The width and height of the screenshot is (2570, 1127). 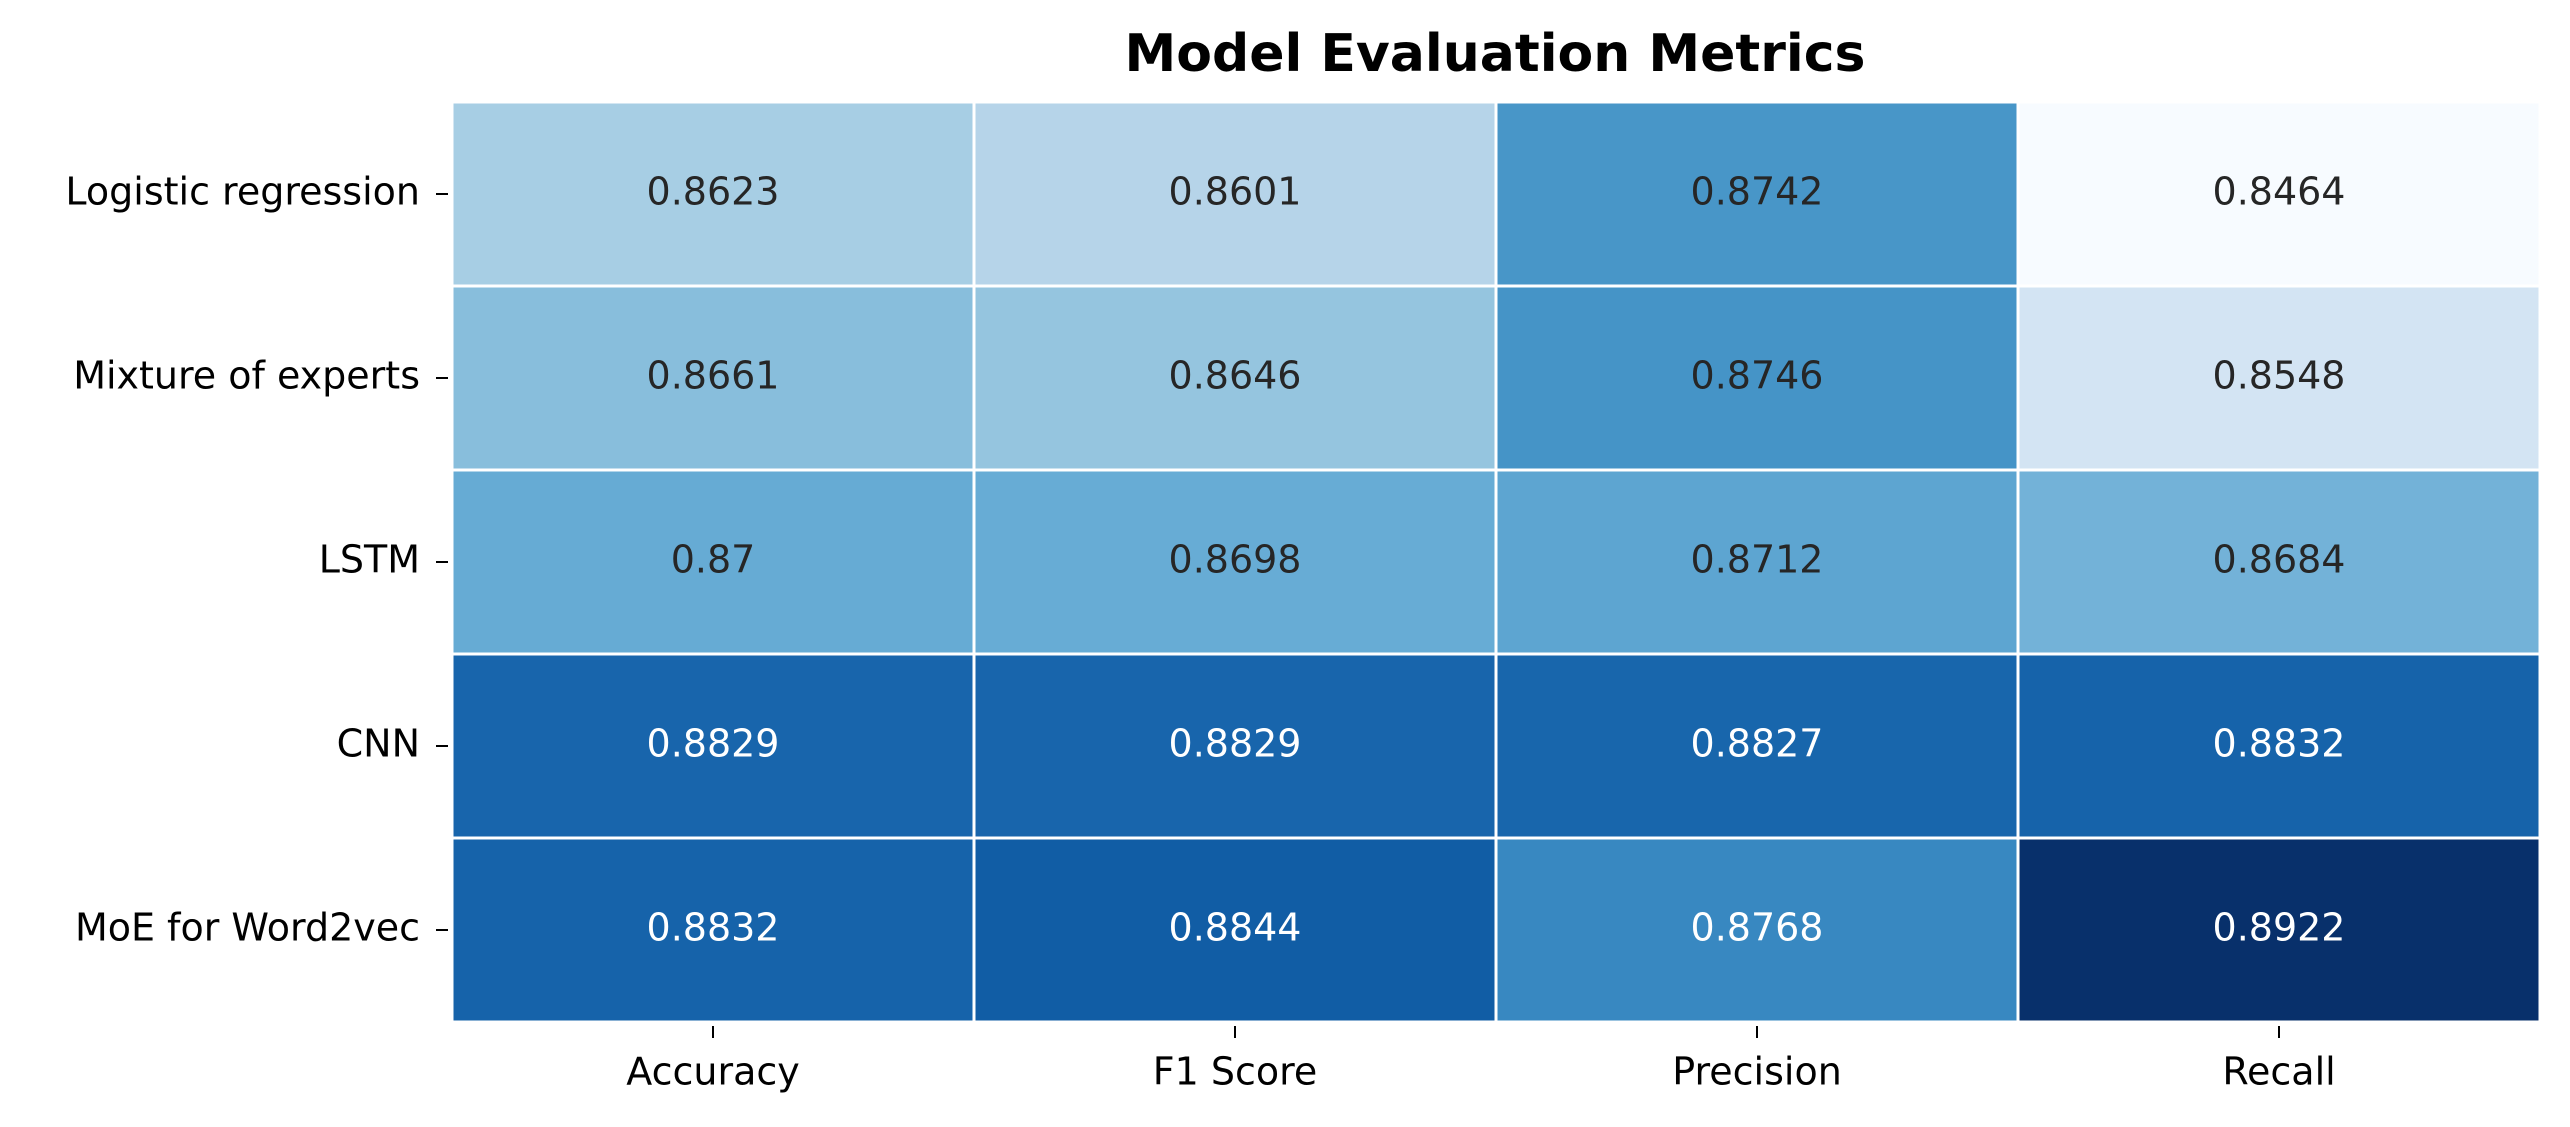 I want to click on x-tick-label-f1-score: F1 Score, so click(x=1235, y=1072).